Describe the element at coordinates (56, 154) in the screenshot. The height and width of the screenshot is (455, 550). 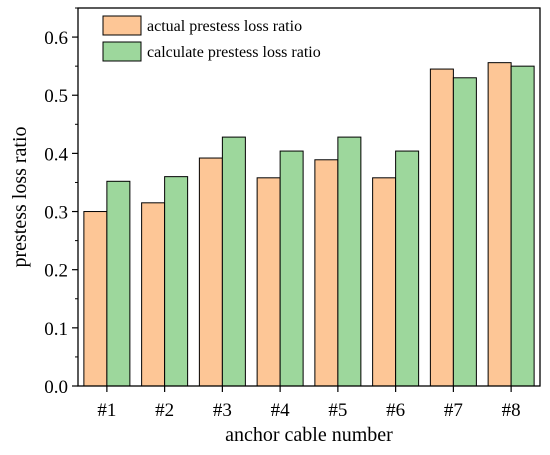
I see `y-tick-label: 0.4` at that location.